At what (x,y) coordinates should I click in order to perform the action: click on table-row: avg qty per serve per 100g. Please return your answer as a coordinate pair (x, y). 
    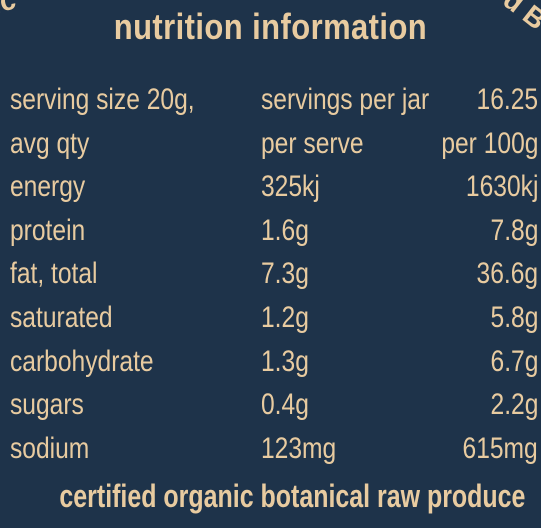
    Looking at the image, I should click on (274, 144).